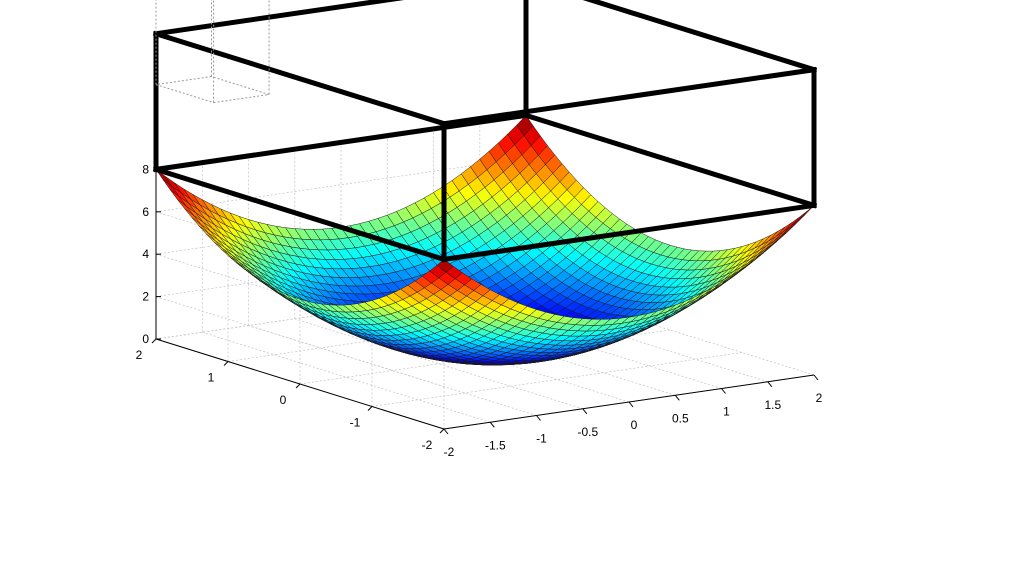  What do you see at coordinates (355, 423) in the screenshot?
I see `y-tick-label: -1` at bounding box center [355, 423].